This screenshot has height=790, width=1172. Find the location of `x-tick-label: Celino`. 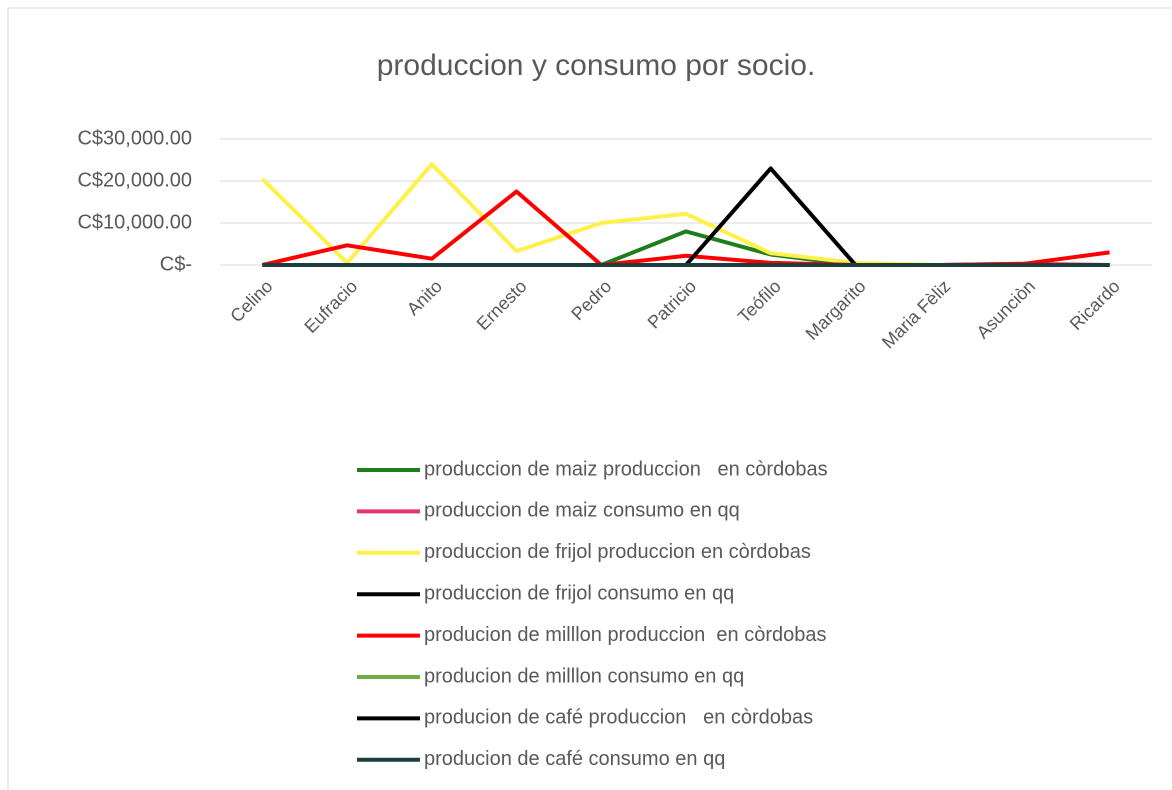

x-tick-label: Celino is located at coordinates (251, 301).